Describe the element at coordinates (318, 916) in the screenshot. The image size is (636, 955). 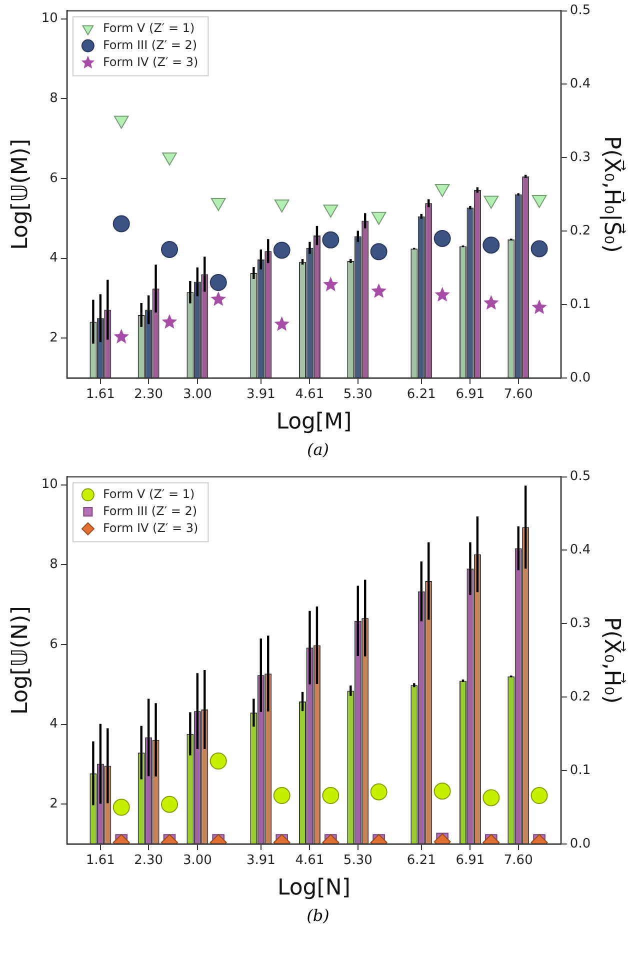
I see `text: (b)` at that location.